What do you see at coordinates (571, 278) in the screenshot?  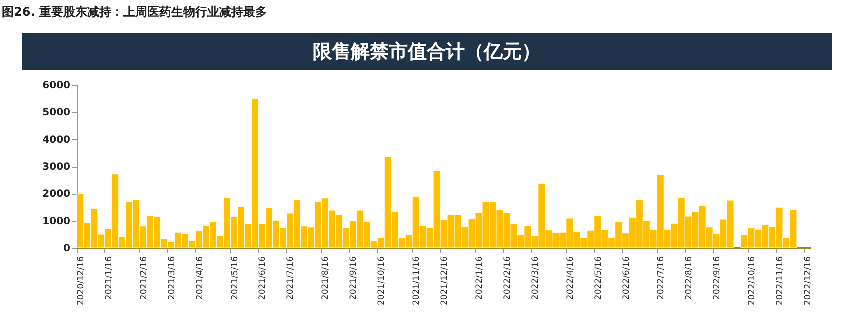 I see `x-tick-label: 2022/4/16` at bounding box center [571, 278].